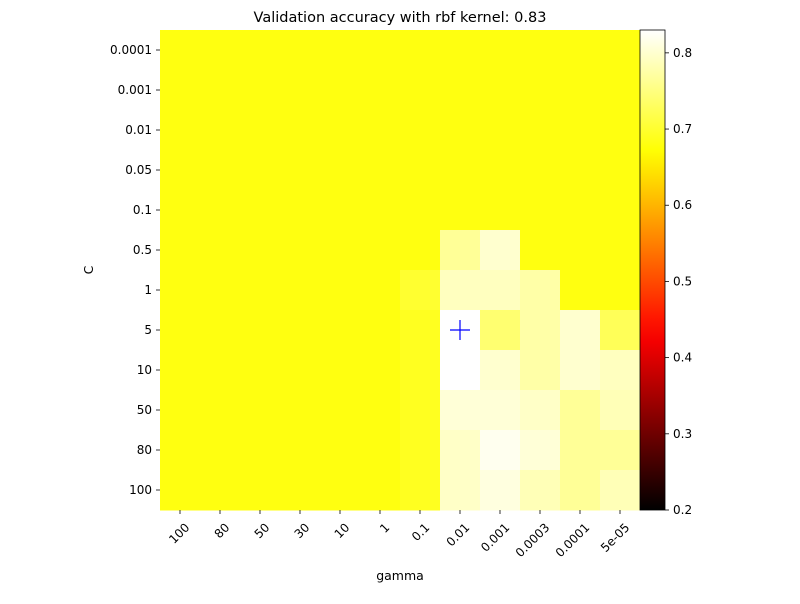 The height and width of the screenshot is (604, 800). Describe the element at coordinates (384, 527) in the screenshot. I see `x-tick-label: 1` at that location.